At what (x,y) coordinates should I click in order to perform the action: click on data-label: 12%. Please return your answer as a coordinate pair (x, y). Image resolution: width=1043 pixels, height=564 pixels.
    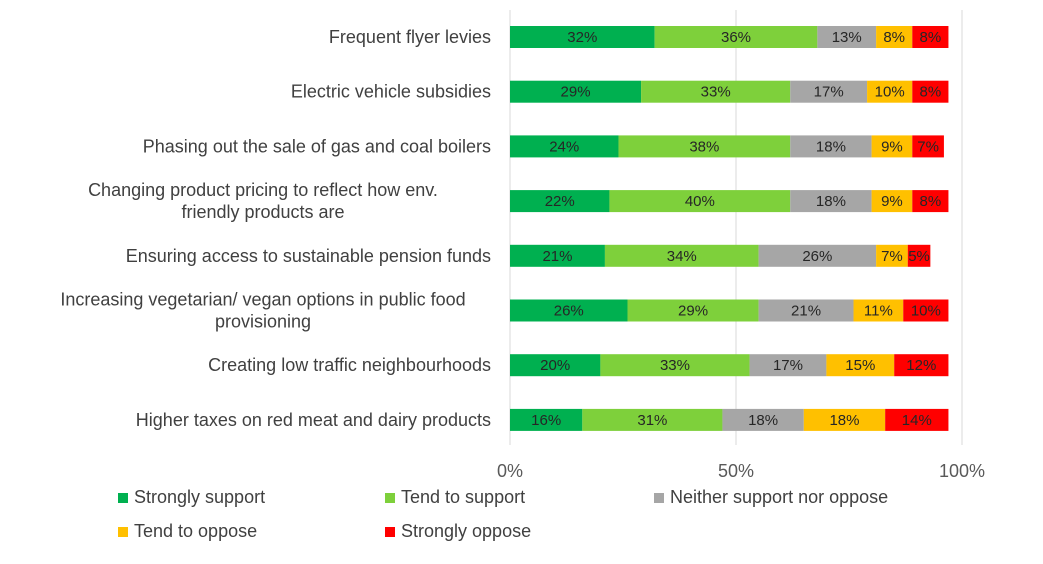
    Looking at the image, I should click on (921, 365).